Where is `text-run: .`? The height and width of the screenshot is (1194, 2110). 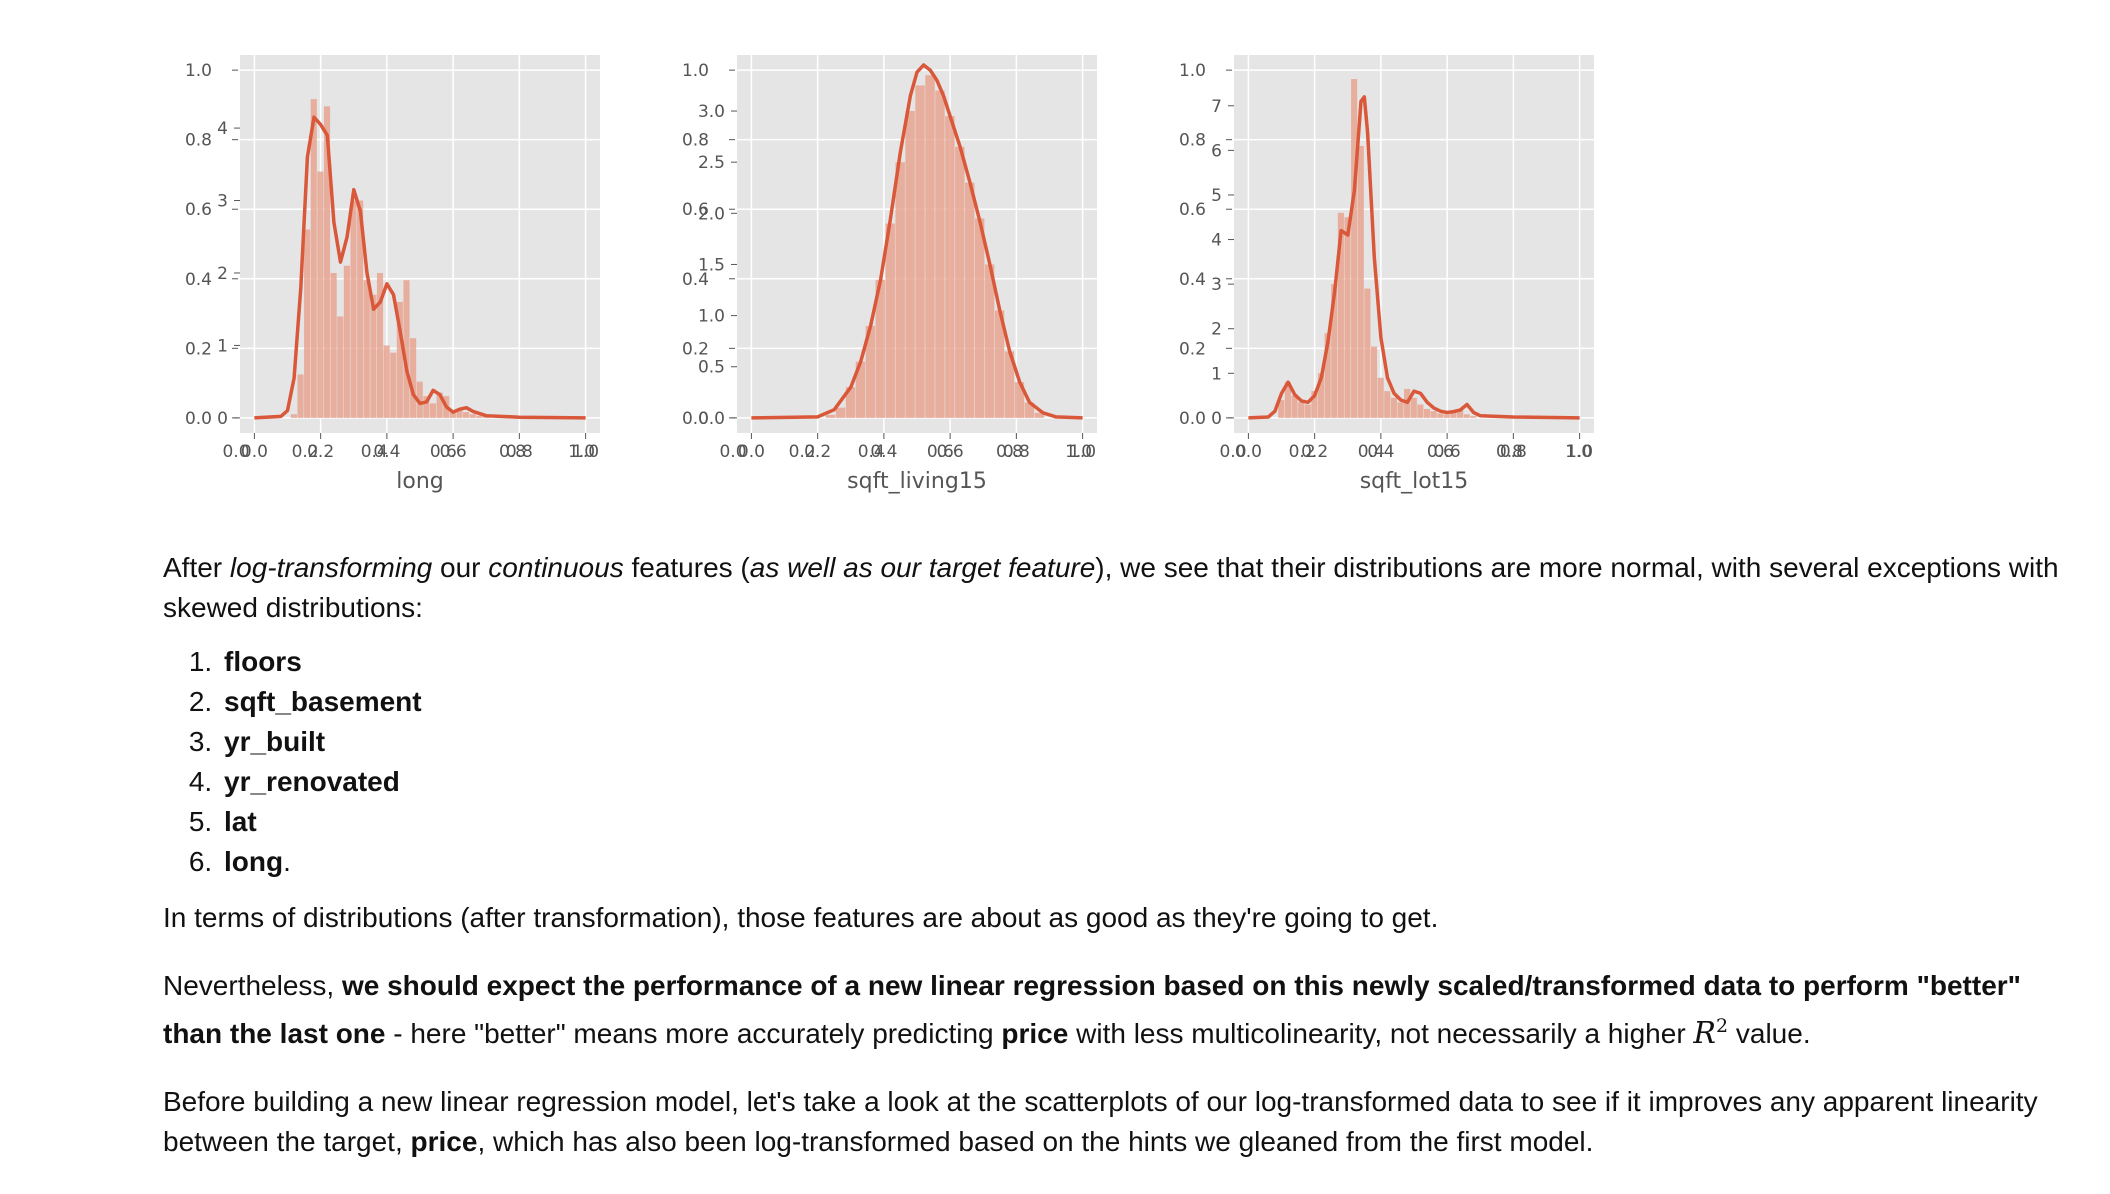 text-run: . is located at coordinates (287, 861).